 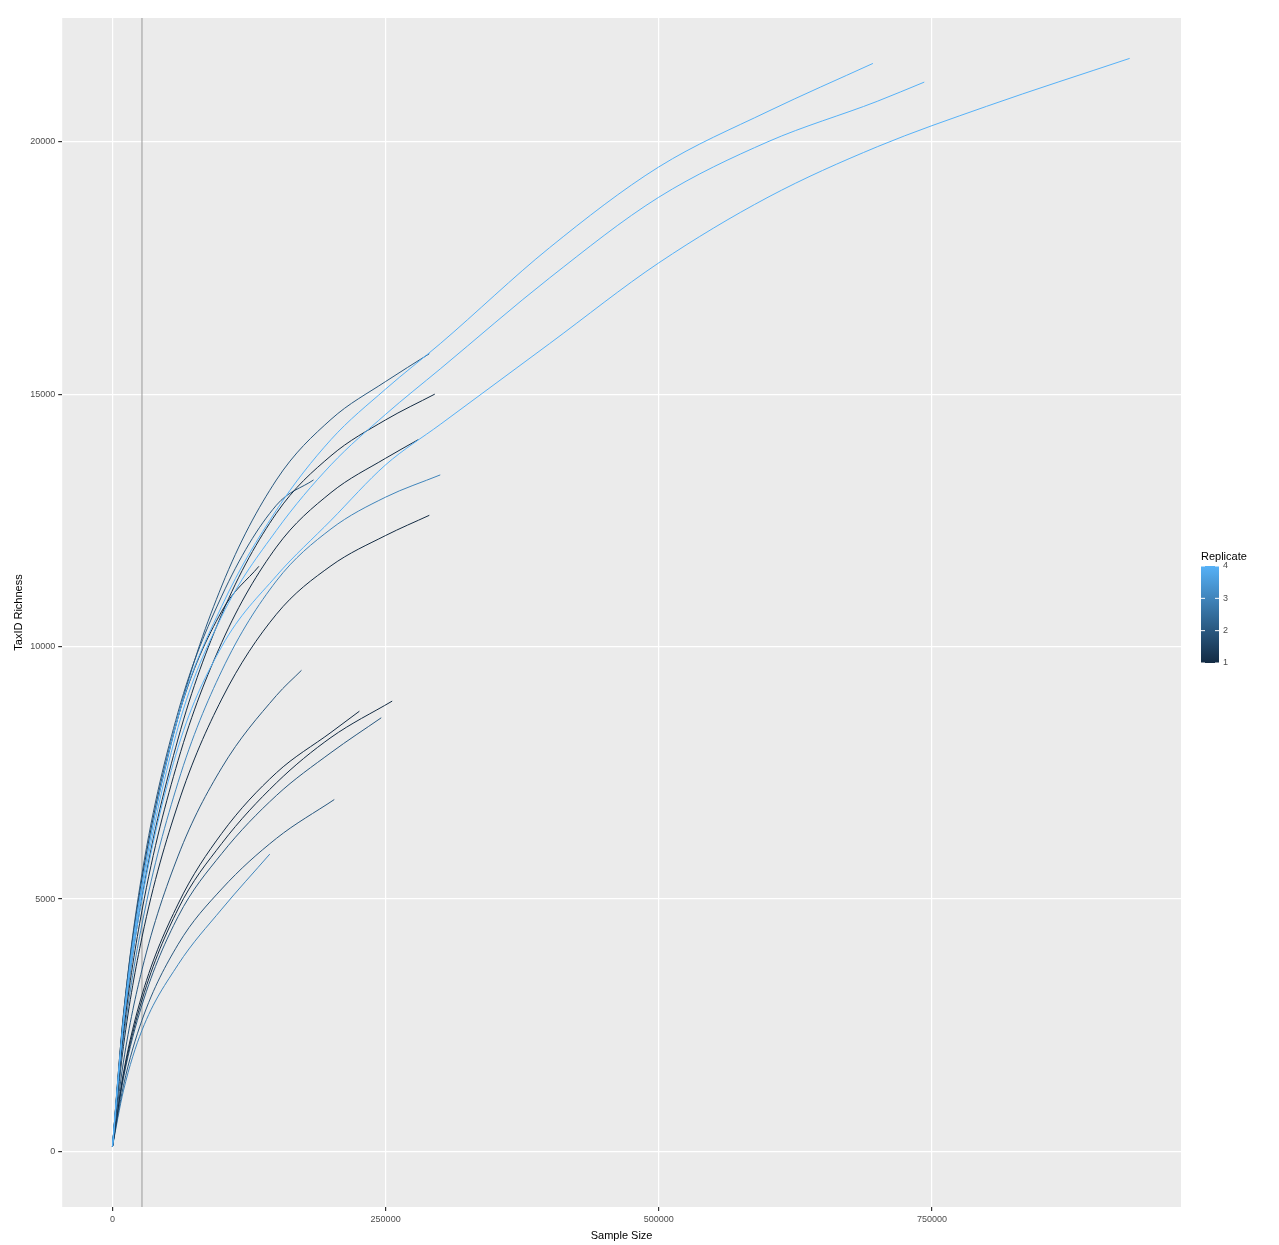 I want to click on x-tick-label: 0, so click(x=112, y=1218).